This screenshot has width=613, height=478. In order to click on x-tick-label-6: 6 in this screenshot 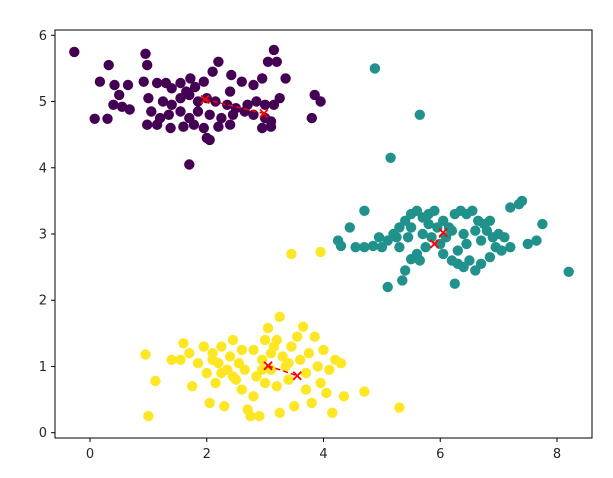, I will do `click(440, 454)`.